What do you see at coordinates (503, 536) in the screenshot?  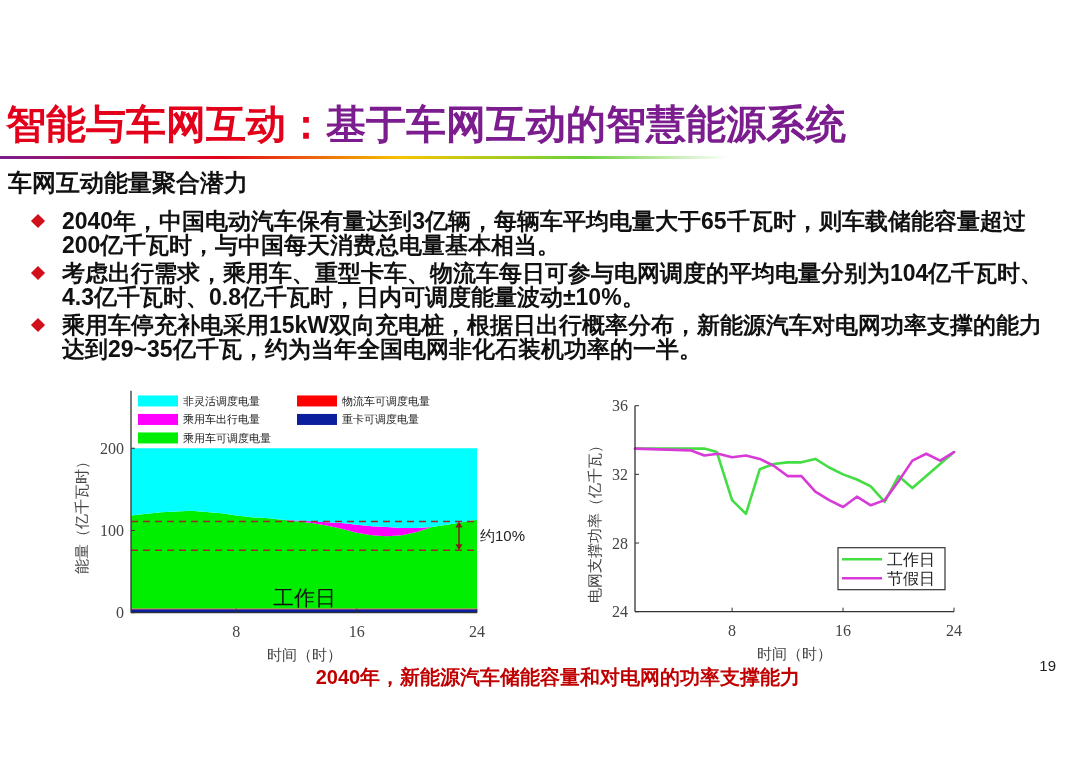 I see `text: 约10%` at bounding box center [503, 536].